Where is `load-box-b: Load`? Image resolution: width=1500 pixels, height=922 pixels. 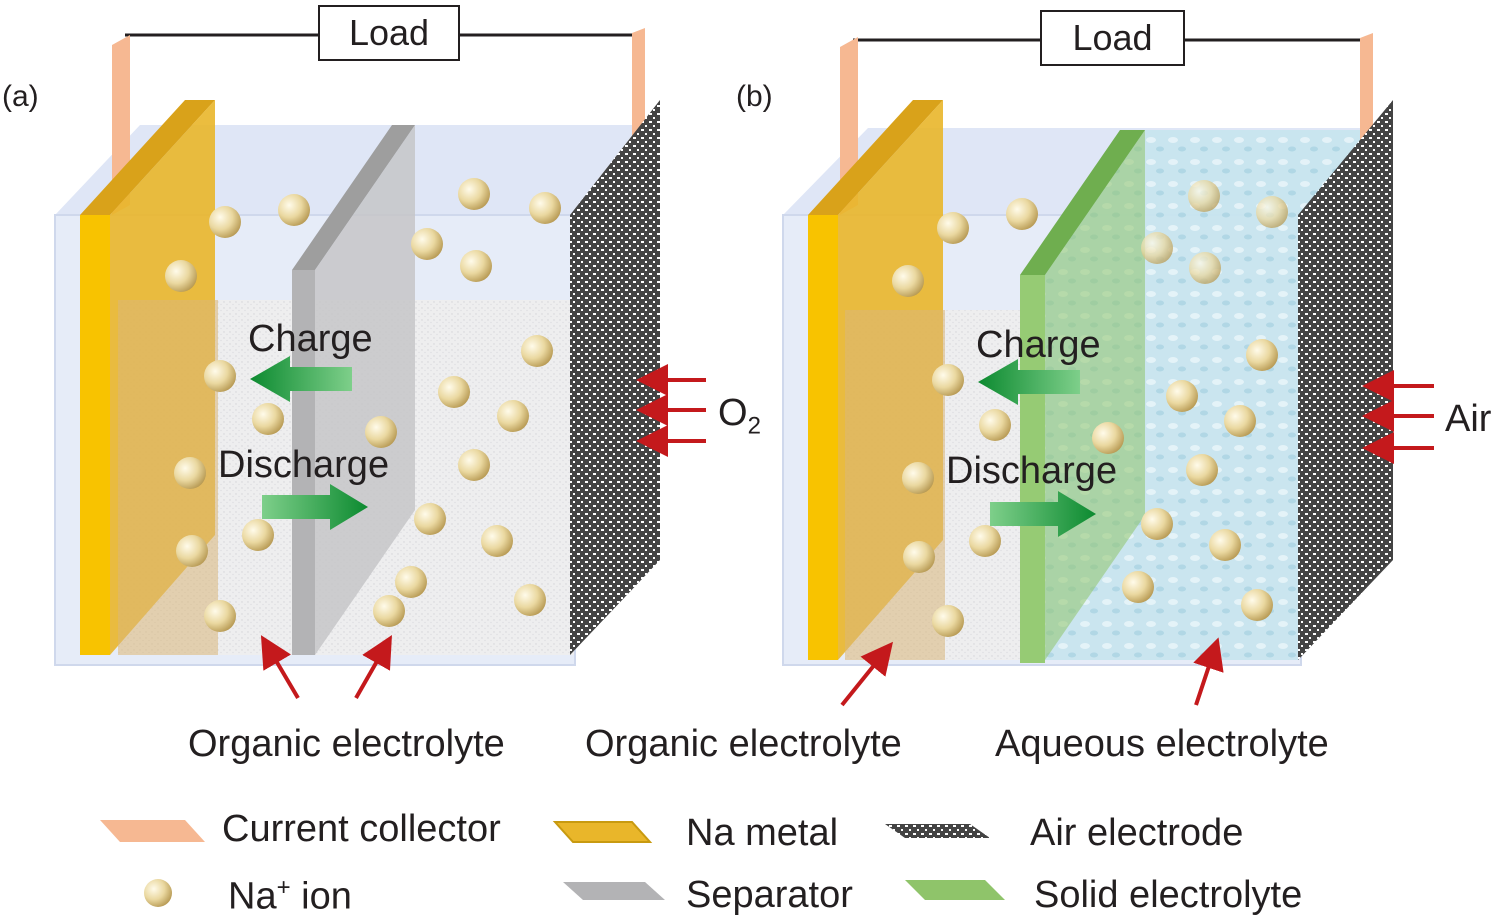
load-box-b: Load is located at coordinates (1112, 38).